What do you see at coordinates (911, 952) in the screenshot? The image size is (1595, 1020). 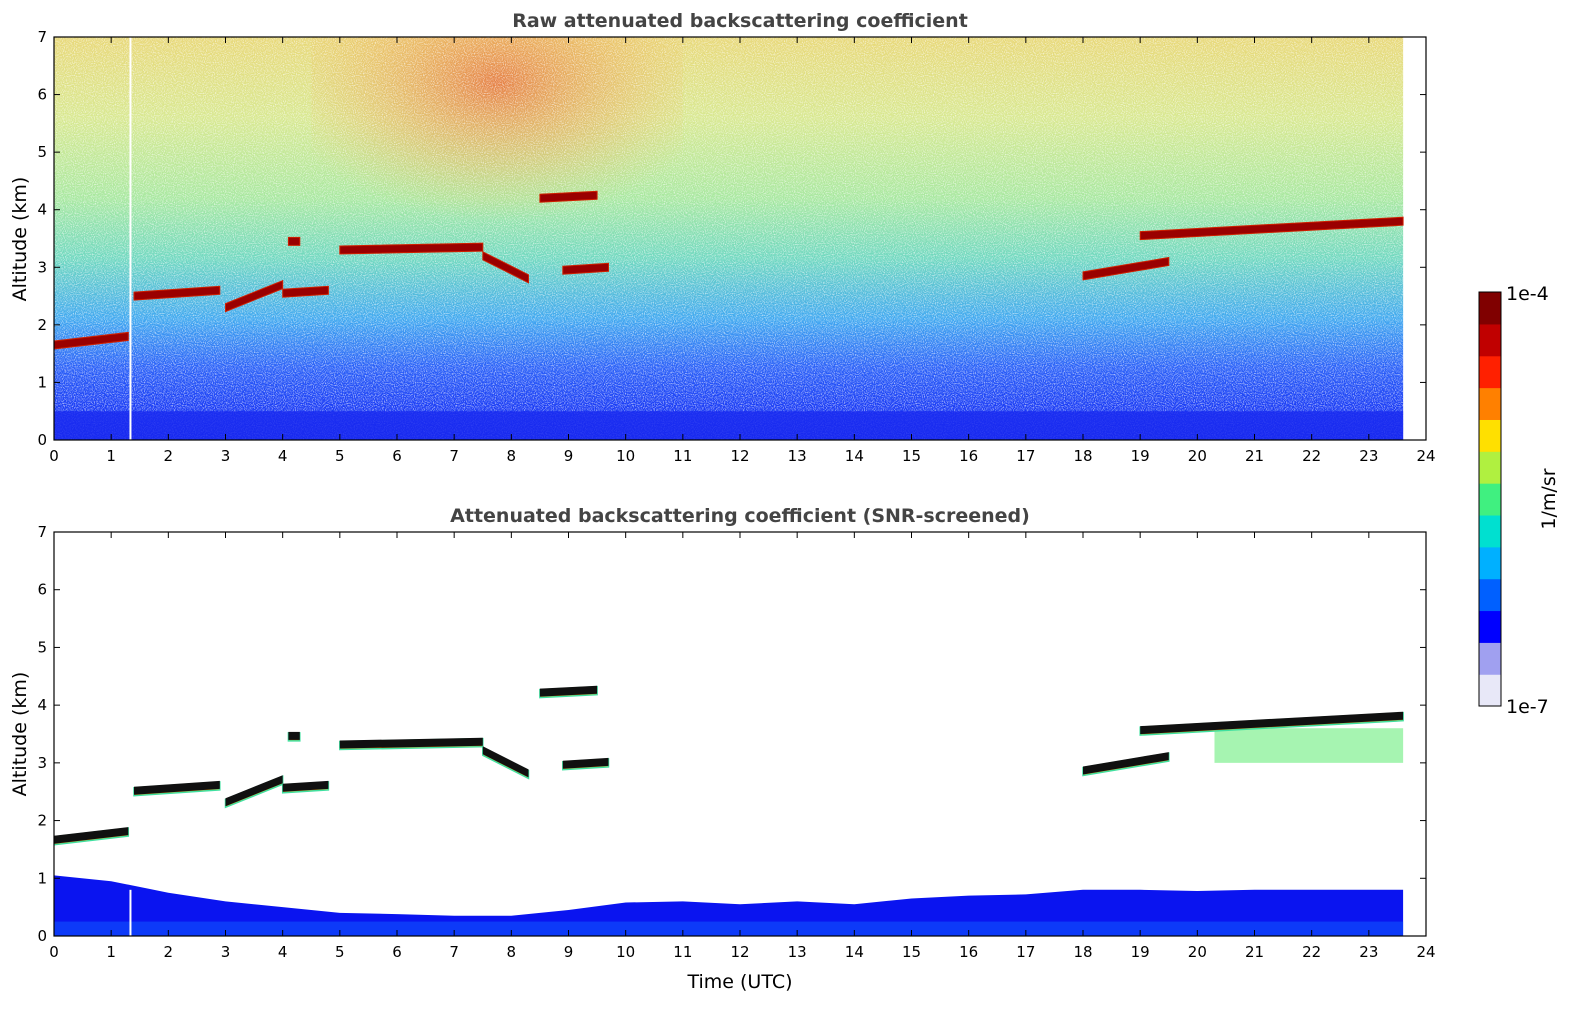 I see `x-tick-label: 15` at bounding box center [911, 952].